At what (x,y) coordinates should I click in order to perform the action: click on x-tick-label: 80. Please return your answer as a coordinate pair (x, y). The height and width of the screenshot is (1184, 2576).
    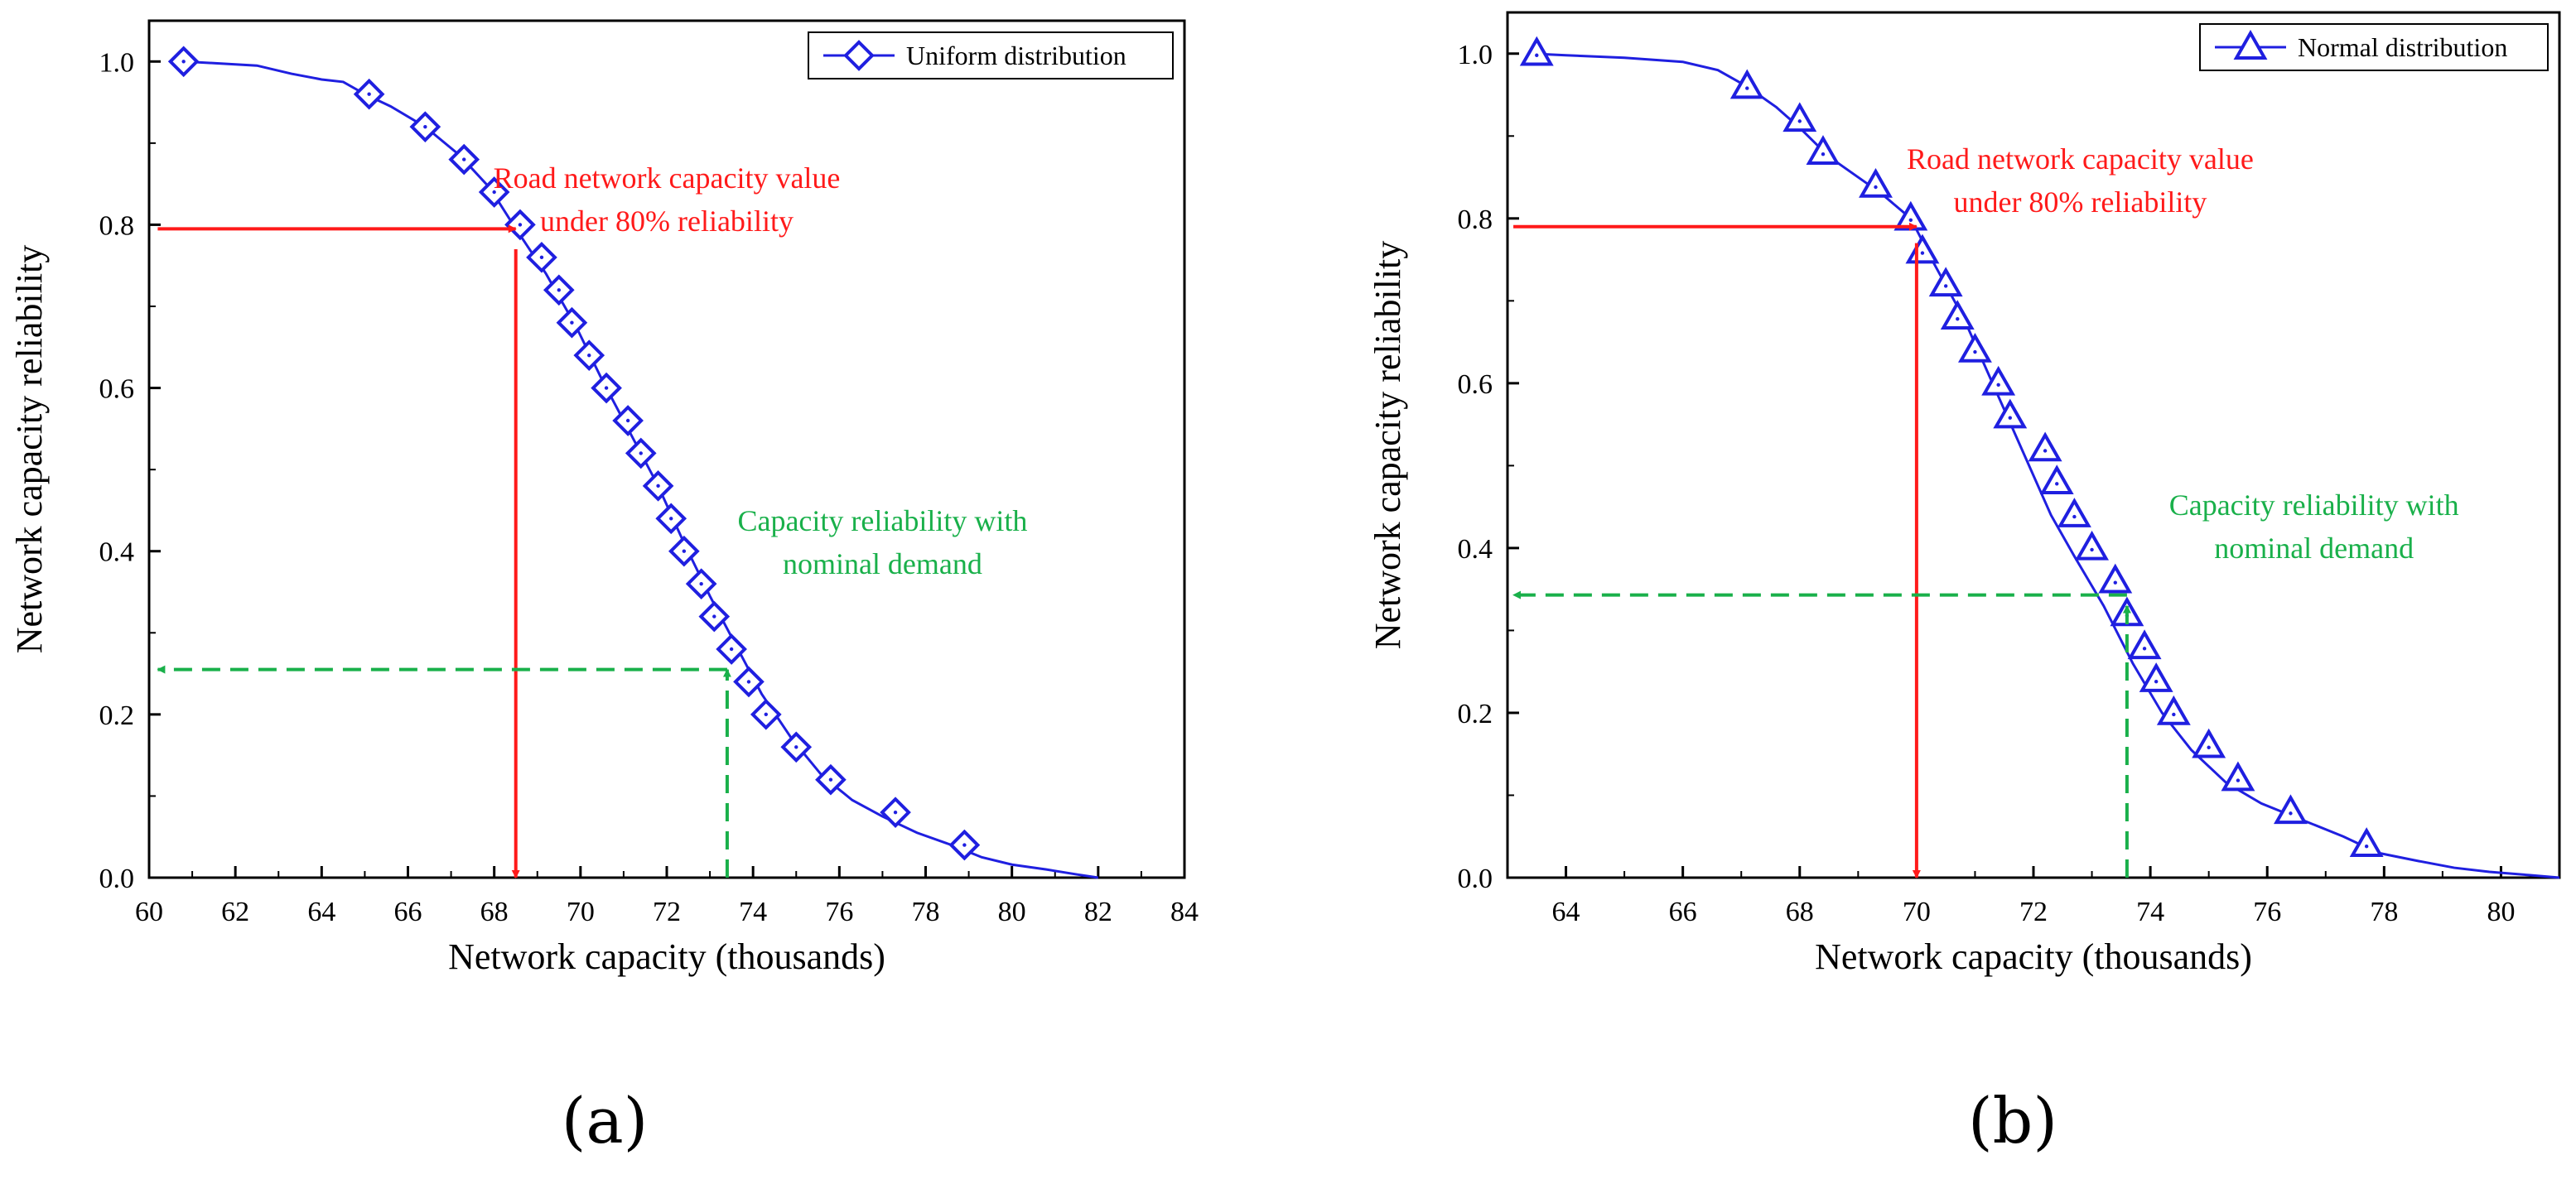
    Looking at the image, I should click on (2501, 912).